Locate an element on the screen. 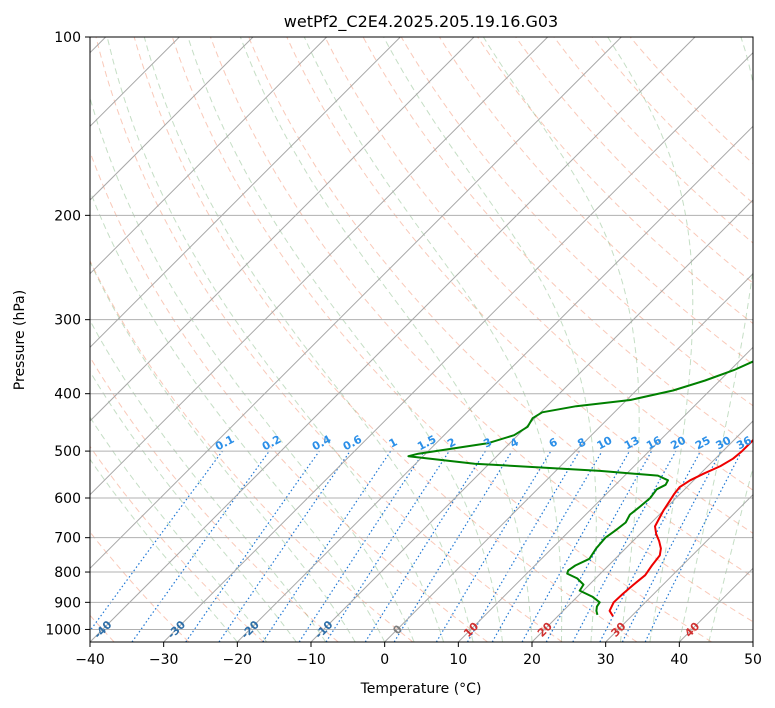 The image size is (775, 708). x-tick-label: −40 is located at coordinates (90, 660).